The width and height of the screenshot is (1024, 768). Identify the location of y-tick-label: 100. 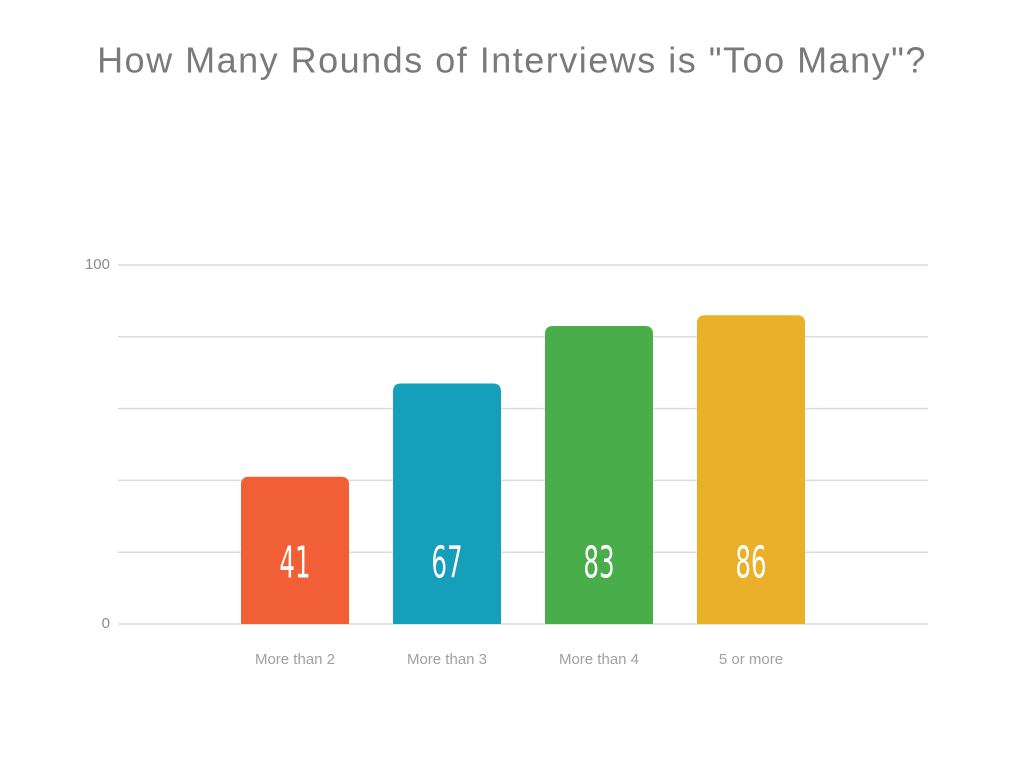
(97, 264).